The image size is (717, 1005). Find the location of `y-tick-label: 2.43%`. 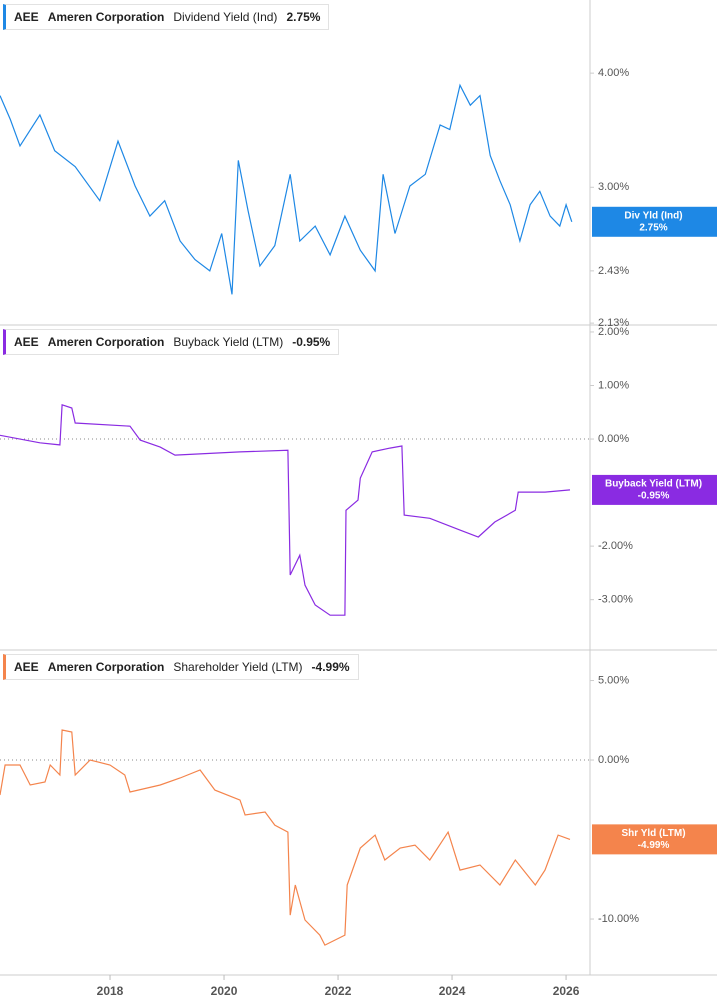

y-tick-label: 2.43% is located at coordinates (613, 271).